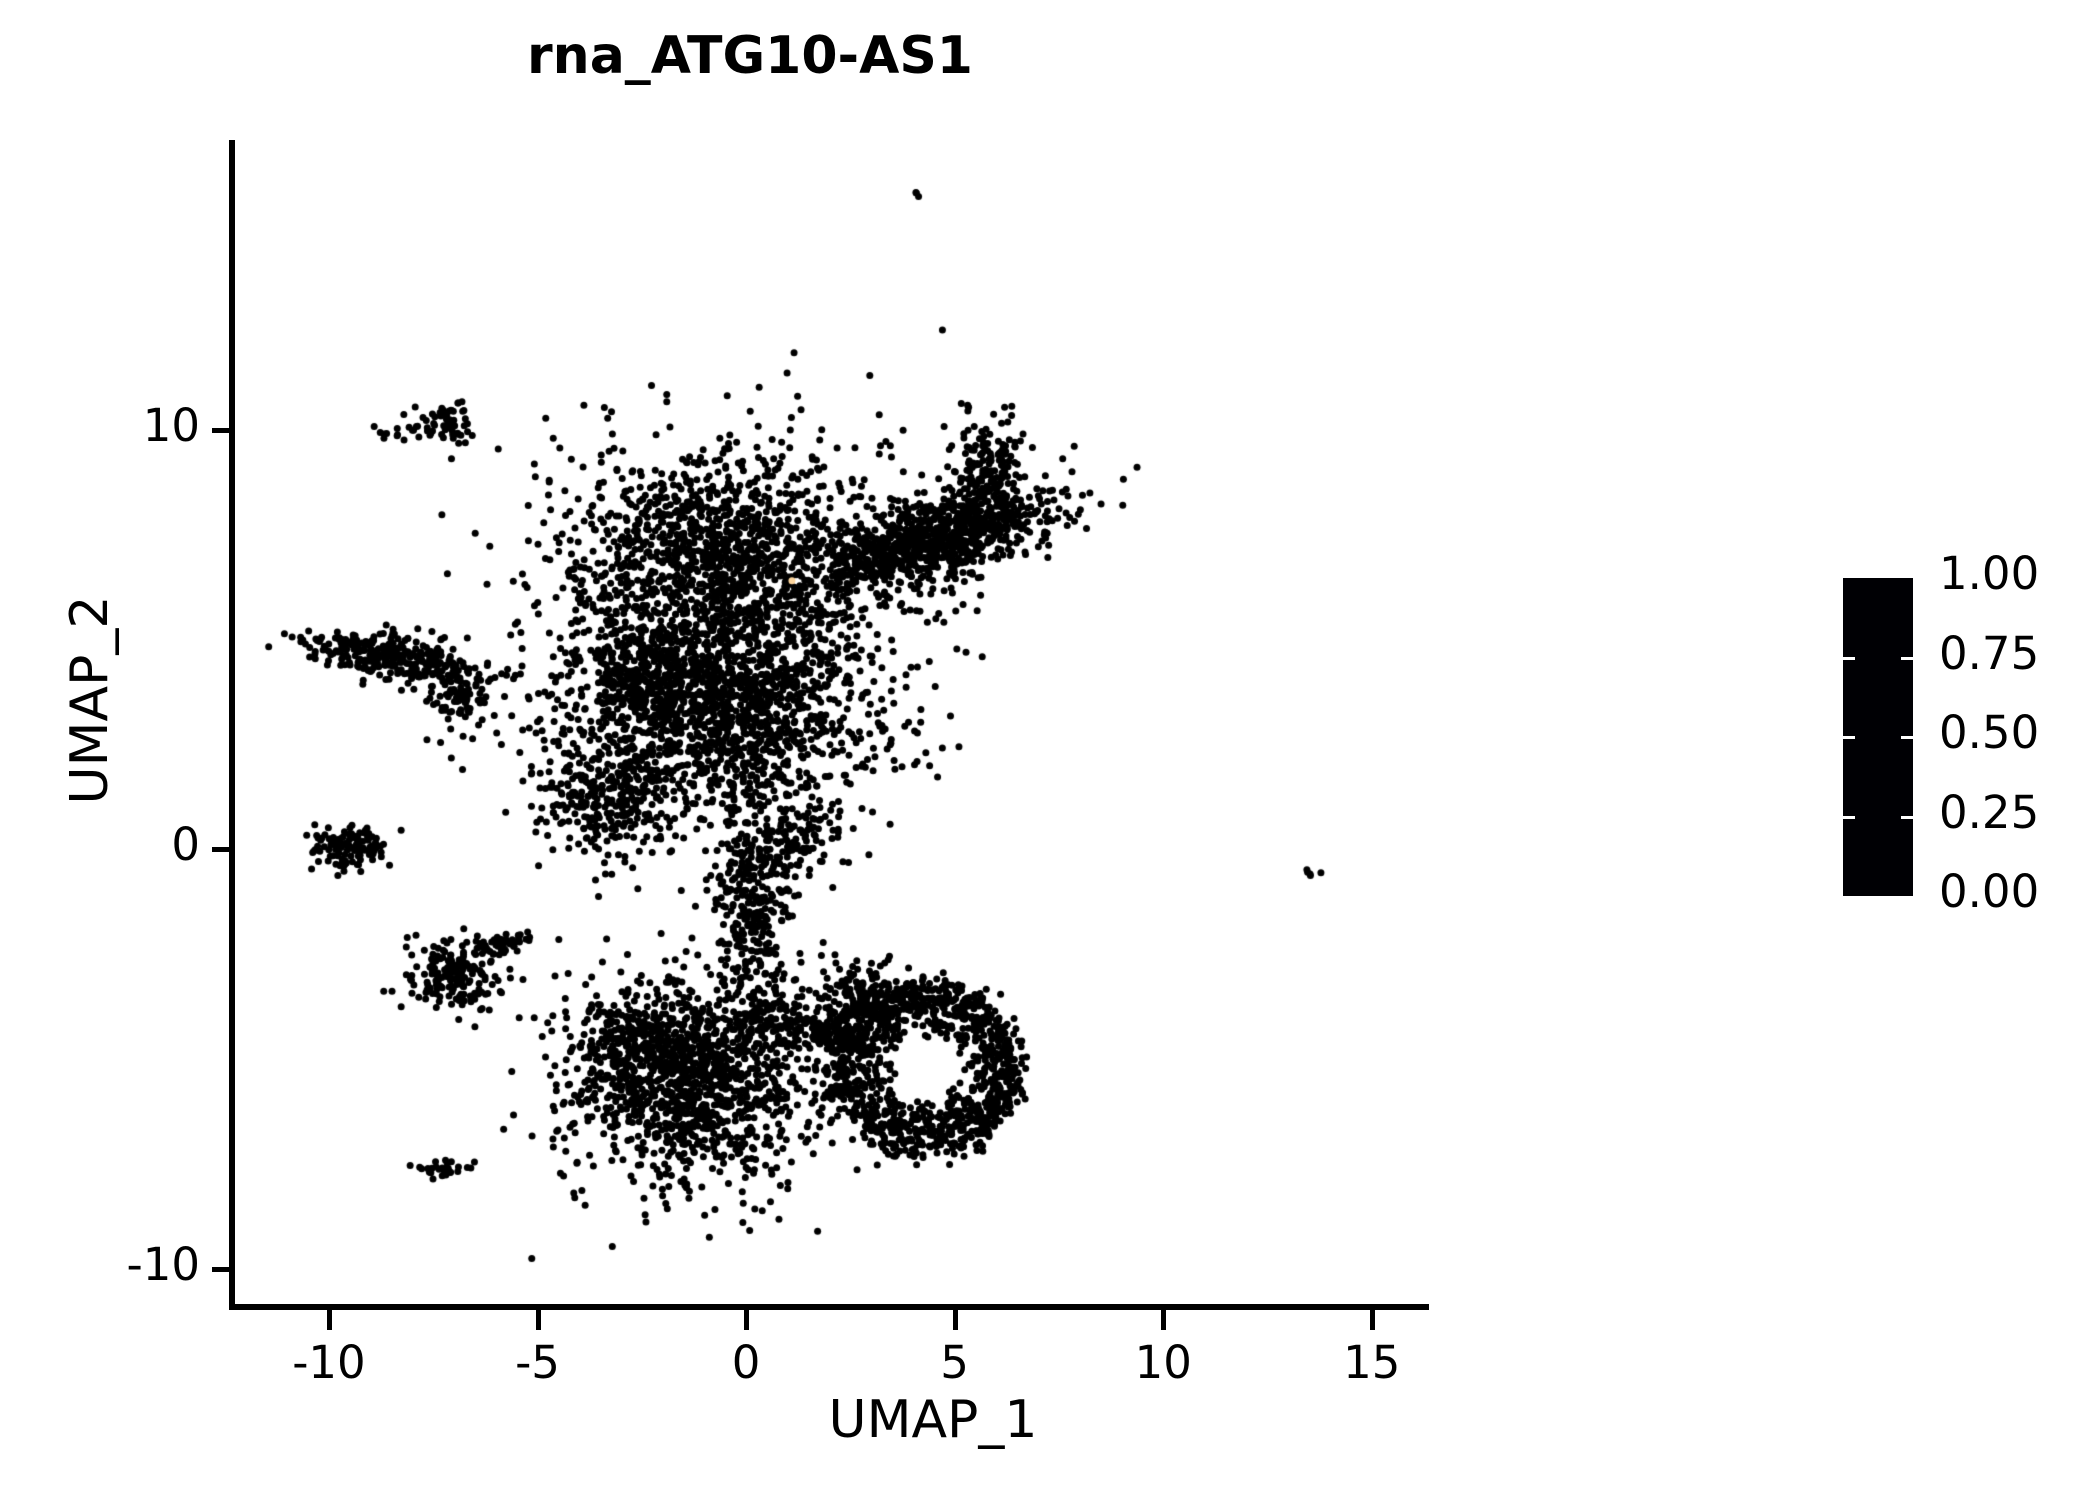  I want to click on colorbar-tick-label: 1.00, so click(1989, 573).